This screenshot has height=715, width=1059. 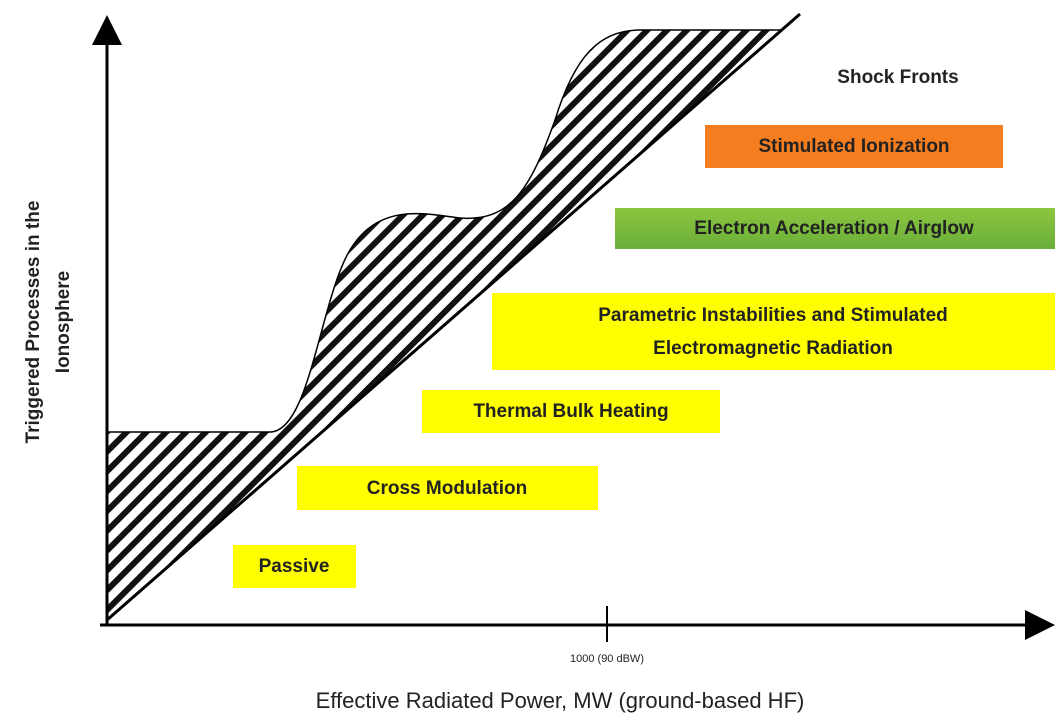 I want to click on cross-modulation-box, so click(x=447, y=488).